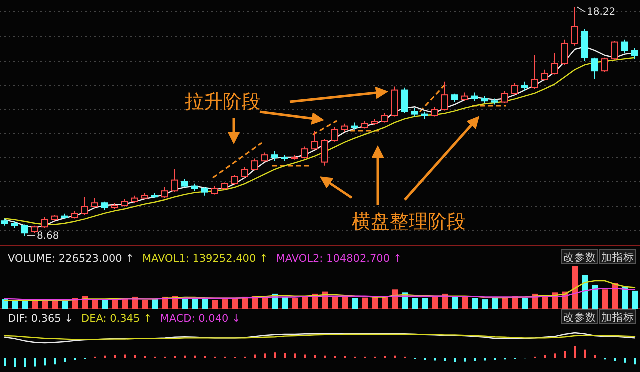  What do you see at coordinates (116, 319) in the screenshot?
I see `series-label: DEA: 0.345 ↑` at bounding box center [116, 319].